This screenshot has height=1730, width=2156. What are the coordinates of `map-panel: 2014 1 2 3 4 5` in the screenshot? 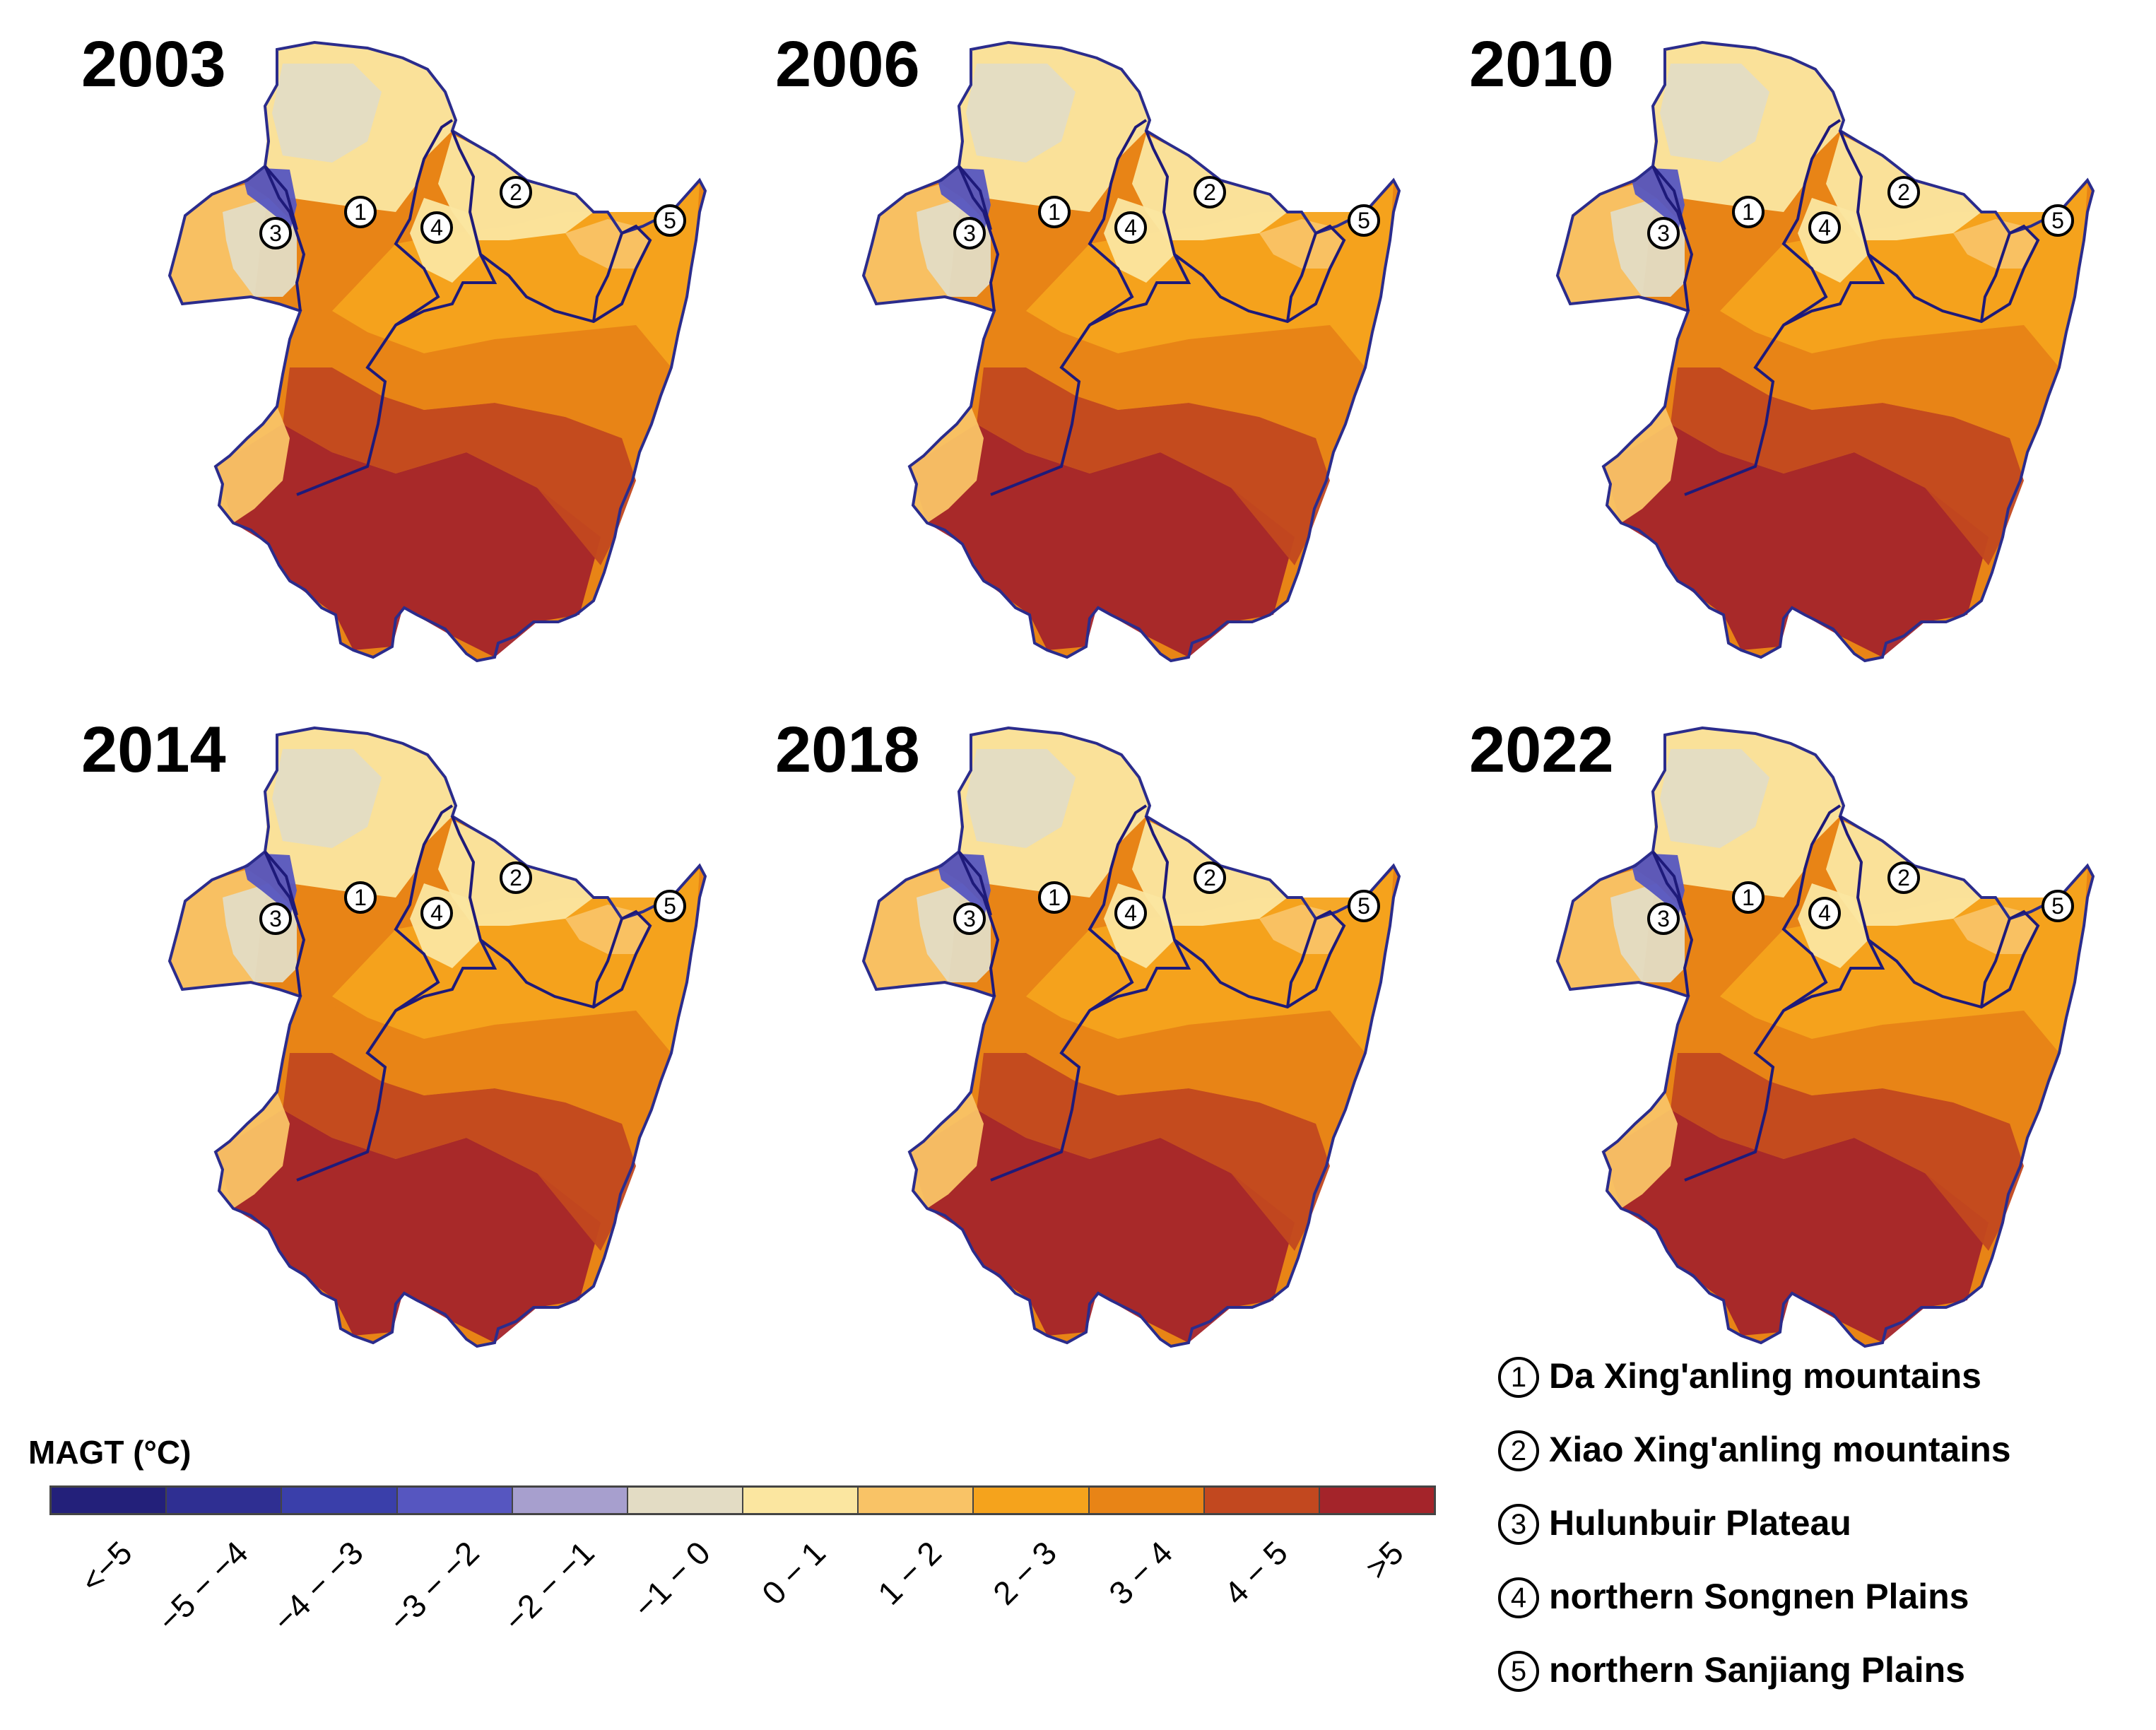 It's located at (353, 1028).